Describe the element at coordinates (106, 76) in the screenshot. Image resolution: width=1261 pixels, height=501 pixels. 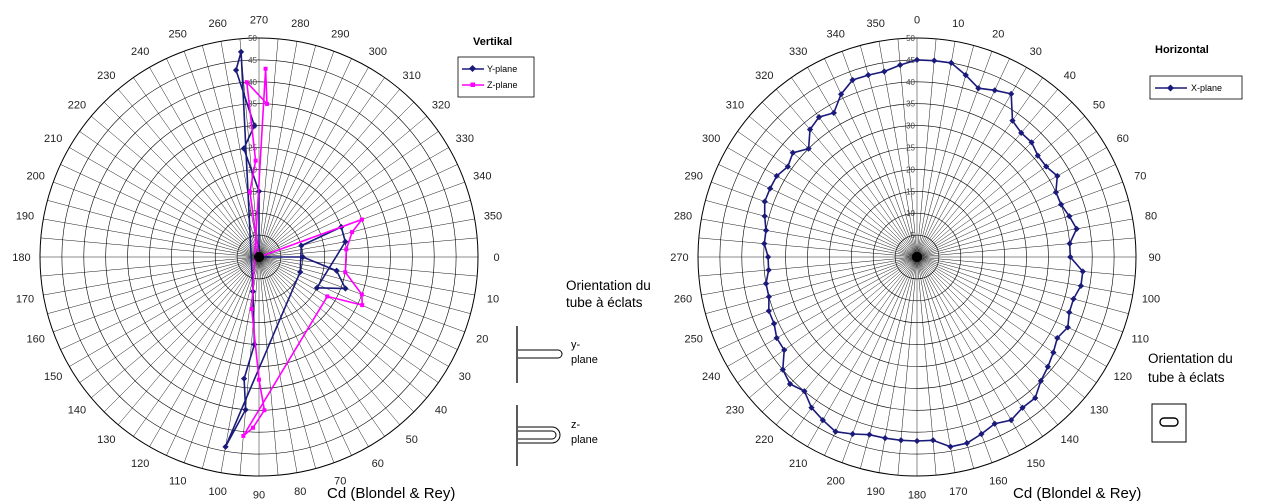
I see `angle-tick-label: 230` at that location.